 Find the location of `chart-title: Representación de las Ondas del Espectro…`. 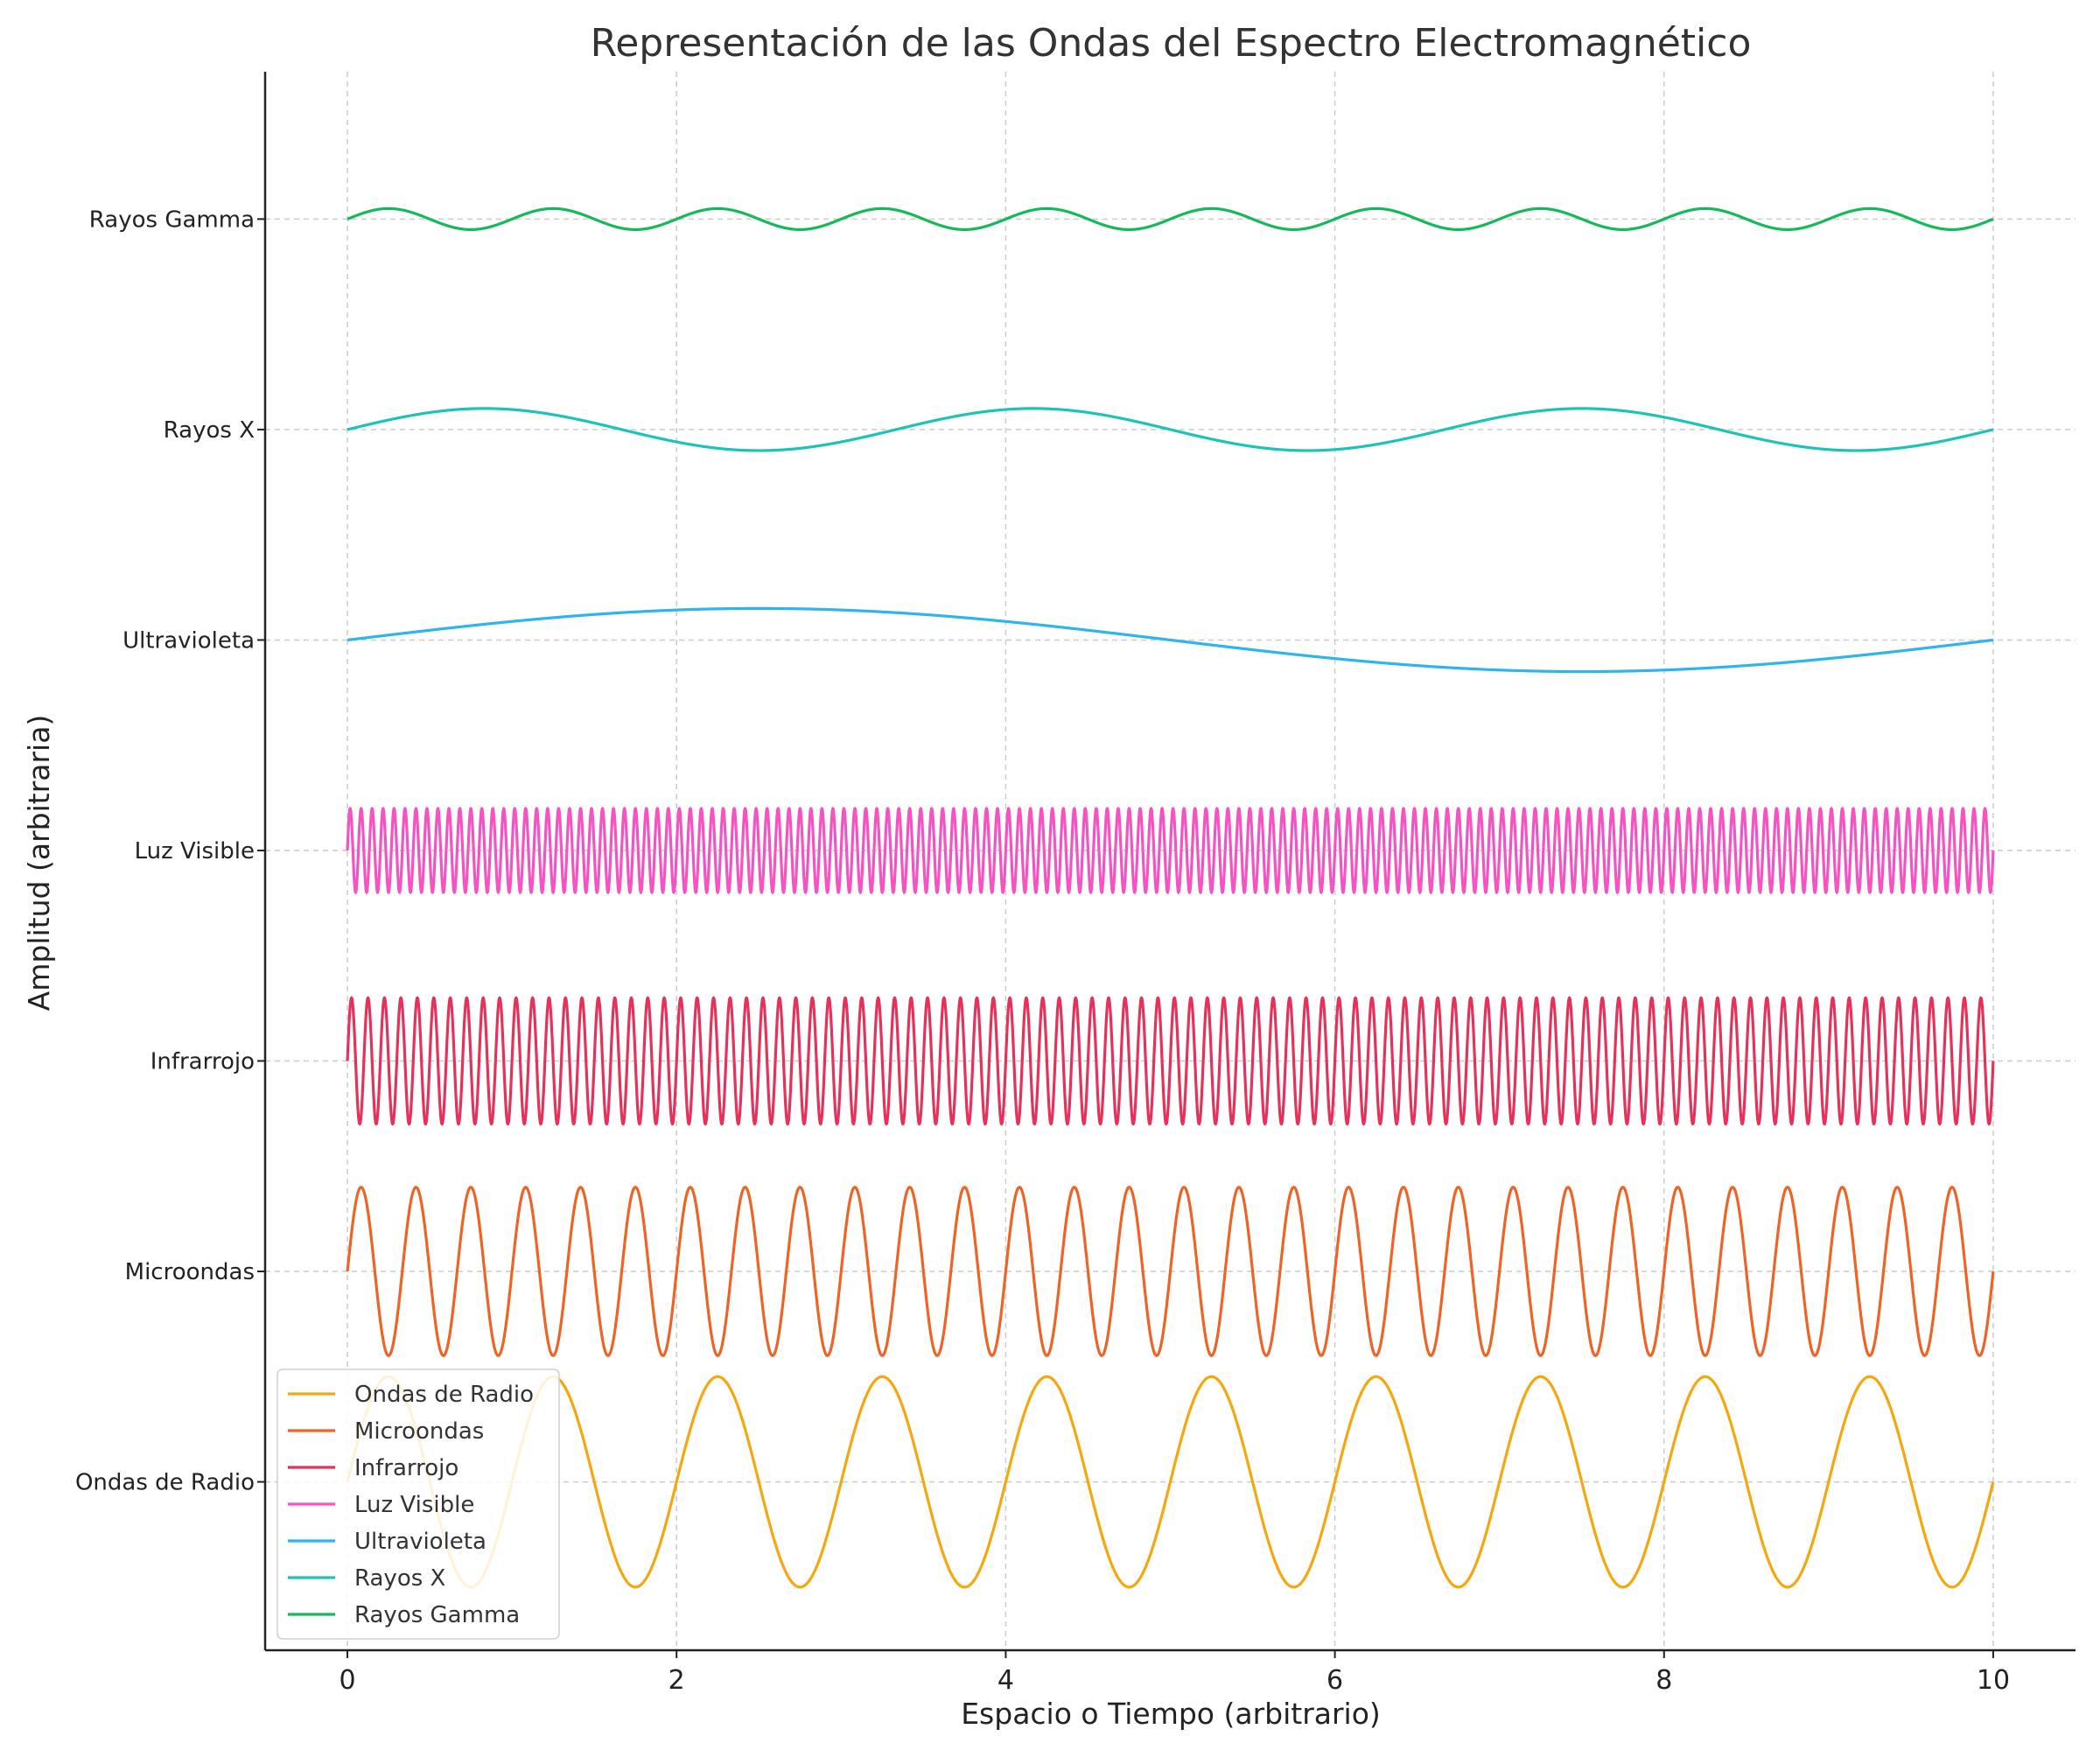

chart-title: Representación de las Ondas del Espectro… is located at coordinates (1171, 43).